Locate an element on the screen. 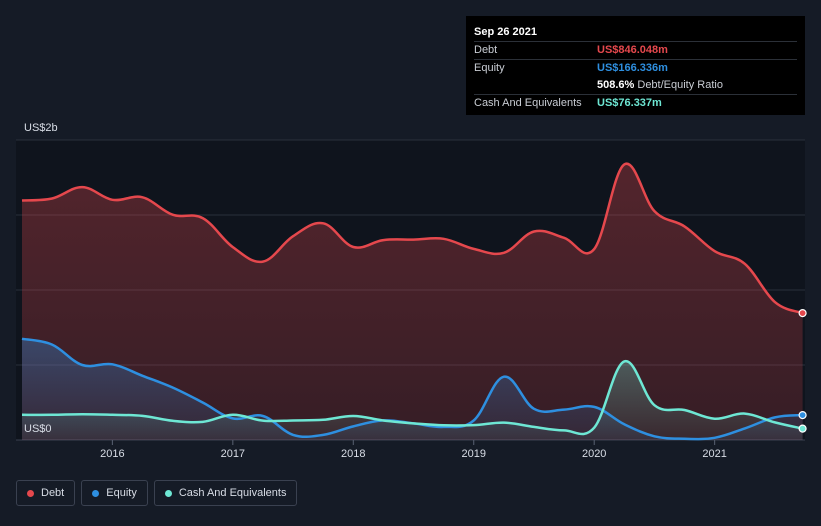 Image resolution: width=821 pixels, height=526 pixels. x-tick-label: 2016 is located at coordinates (112, 454).